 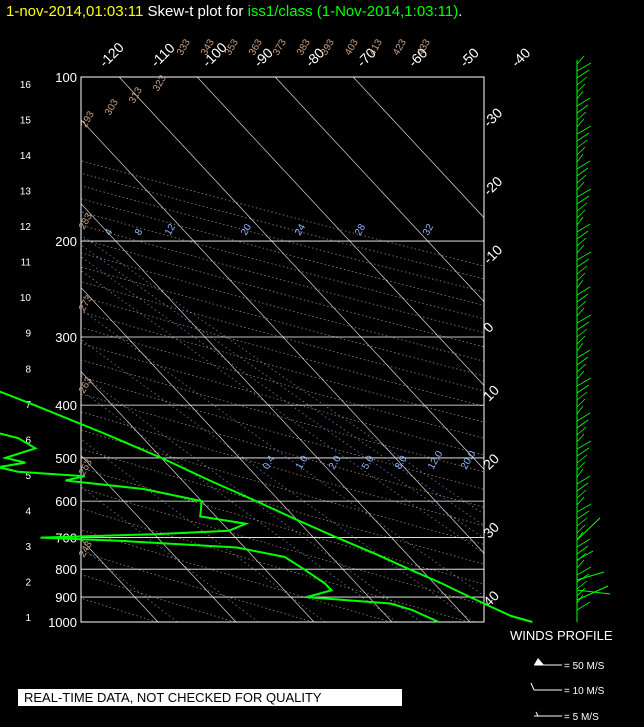 What do you see at coordinates (86, 467) in the screenshot?
I see `theta-label: 253` at bounding box center [86, 467].